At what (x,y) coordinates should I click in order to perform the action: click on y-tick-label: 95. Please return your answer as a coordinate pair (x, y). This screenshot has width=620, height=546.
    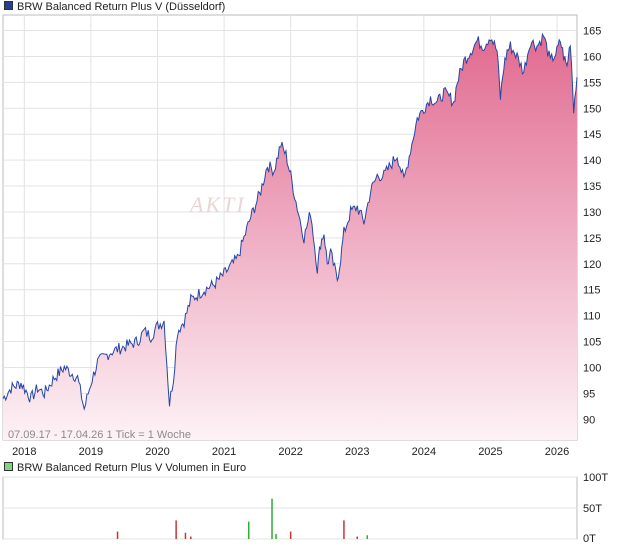
    Looking at the image, I should click on (589, 394).